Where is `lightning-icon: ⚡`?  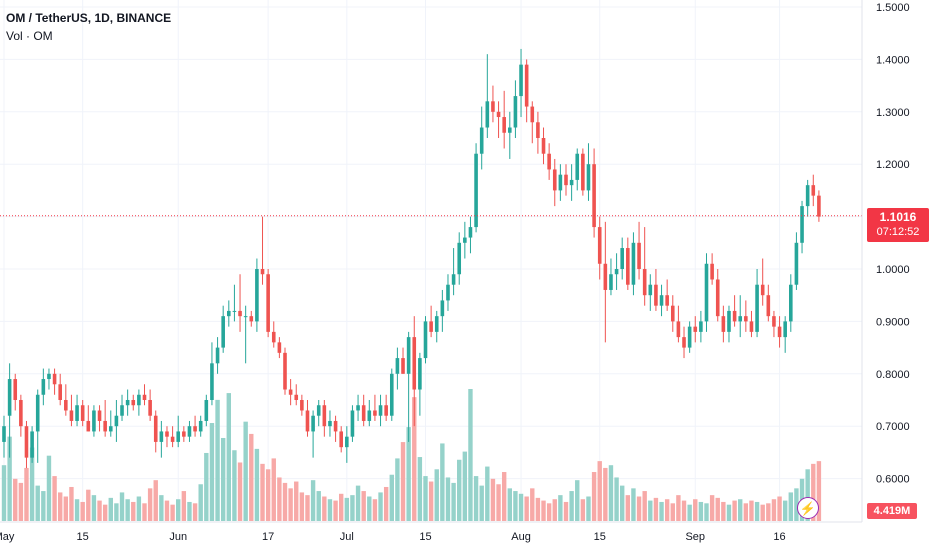 lightning-icon: ⚡ is located at coordinates (808, 508).